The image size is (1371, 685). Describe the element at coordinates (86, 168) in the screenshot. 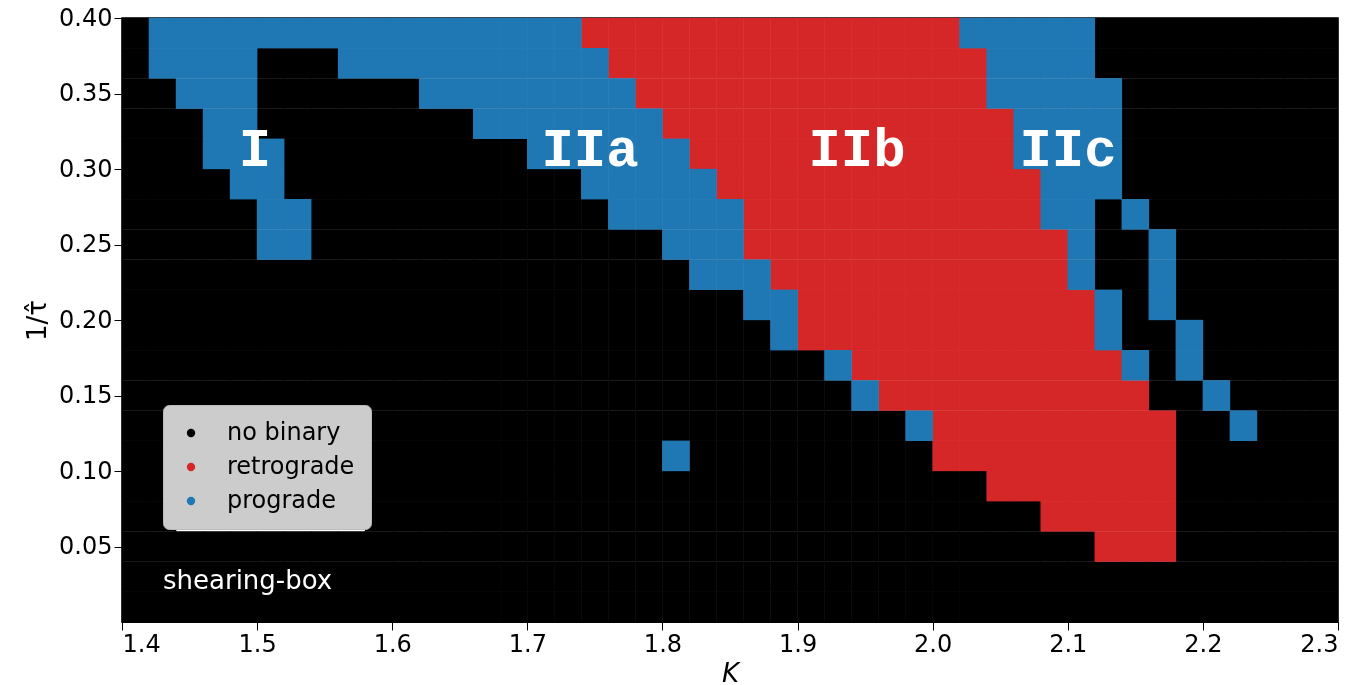

I see `y-tick-label: 0.30` at that location.